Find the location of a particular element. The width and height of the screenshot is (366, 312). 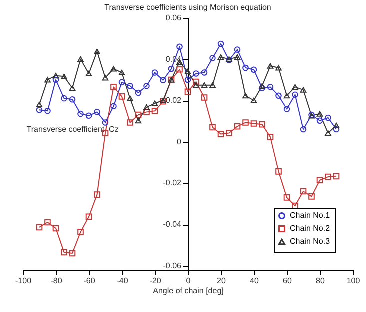

x-tick-label: -40 is located at coordinates (122, 281).